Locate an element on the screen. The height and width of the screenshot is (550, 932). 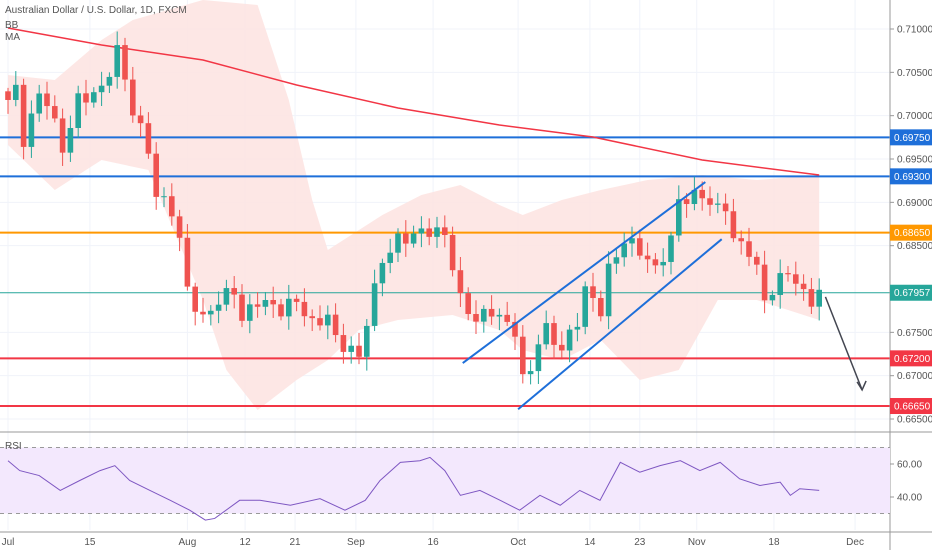
y-tick-label: 0.69000 is located at coordinates (914, 203).